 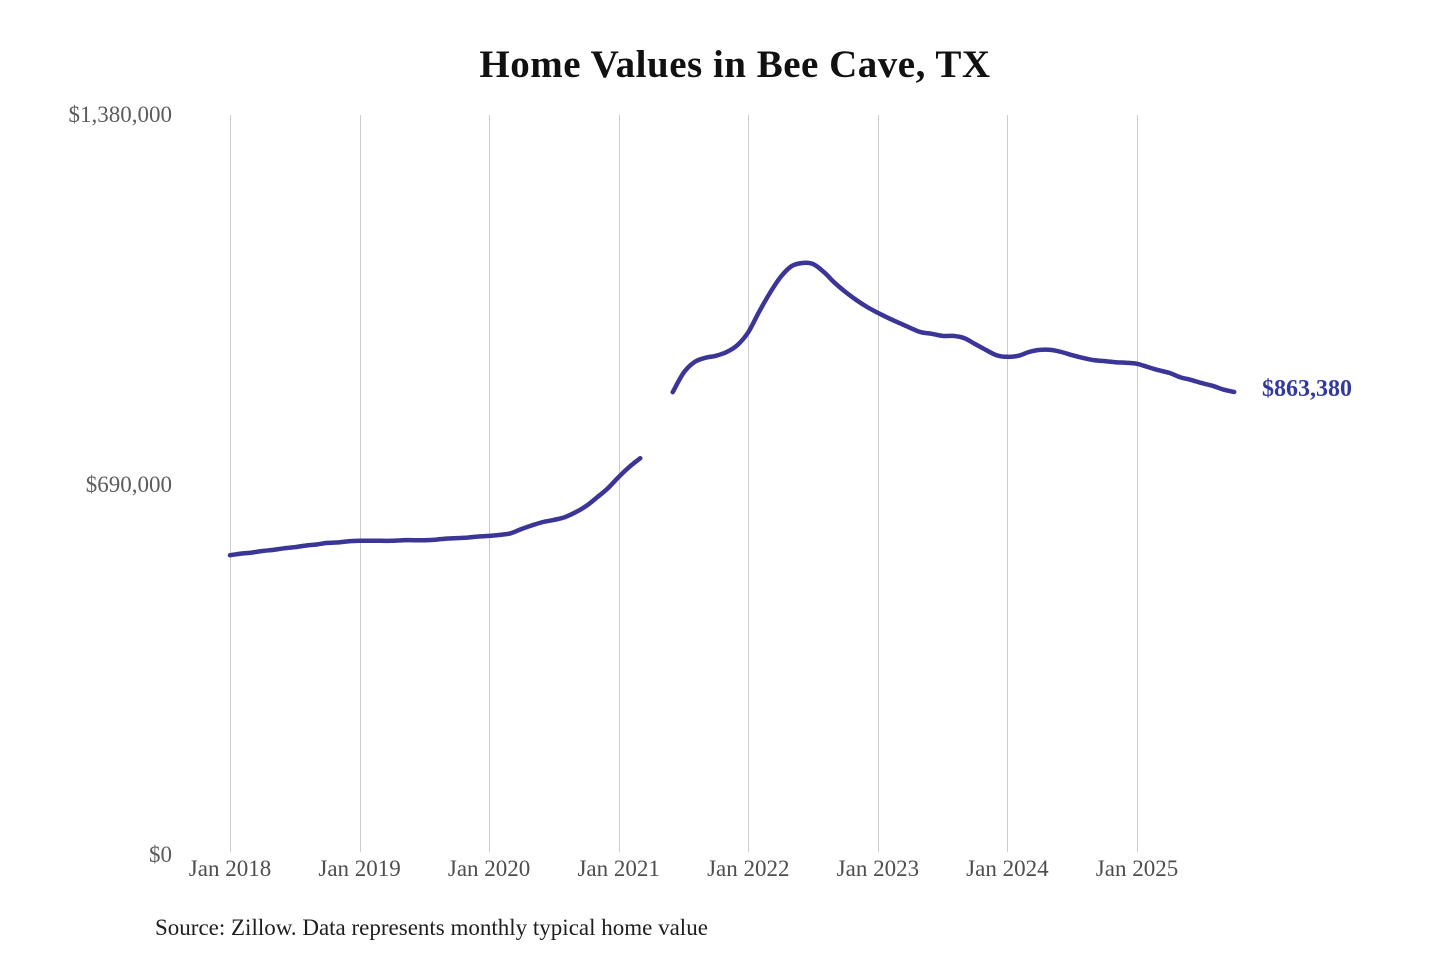 What do you see at coordinates (359, 868) in the screenshot?
I see `x-axis-tick-label-jan-2019: Jan 2019` at bounding box center [359, 868].